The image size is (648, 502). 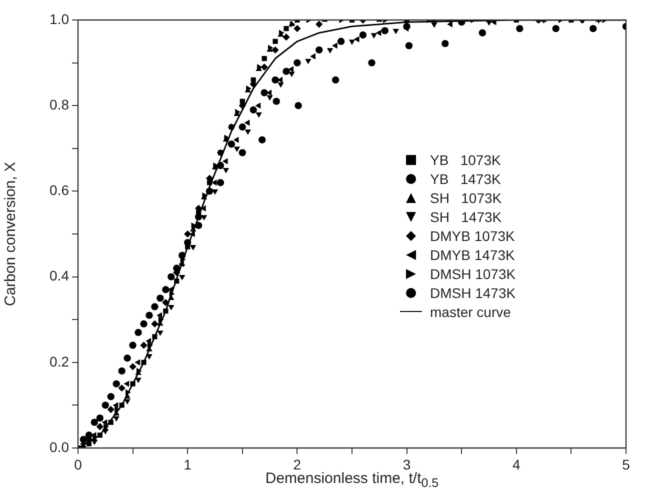 What do you see at coordinates (472, 254) in the screenshot?
I see `legend-label: DMYB 1473K` at bounding box center [472, 254].